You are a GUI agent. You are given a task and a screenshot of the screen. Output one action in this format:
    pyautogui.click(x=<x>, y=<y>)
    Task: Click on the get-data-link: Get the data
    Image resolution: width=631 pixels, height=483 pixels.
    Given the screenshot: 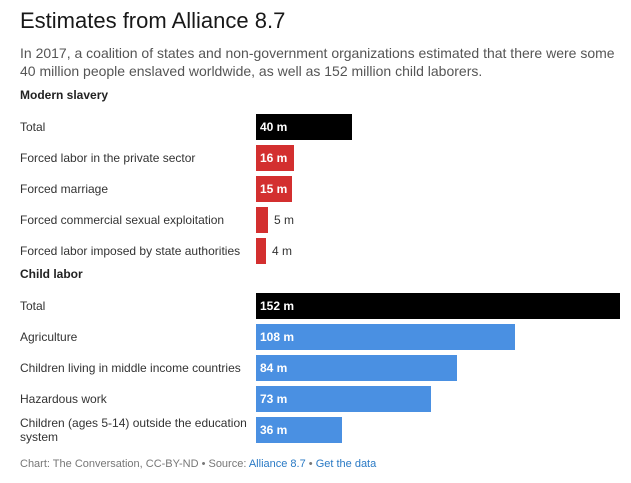 What is the action you would take?
    pyautogui.click(x=346, y=464)
    